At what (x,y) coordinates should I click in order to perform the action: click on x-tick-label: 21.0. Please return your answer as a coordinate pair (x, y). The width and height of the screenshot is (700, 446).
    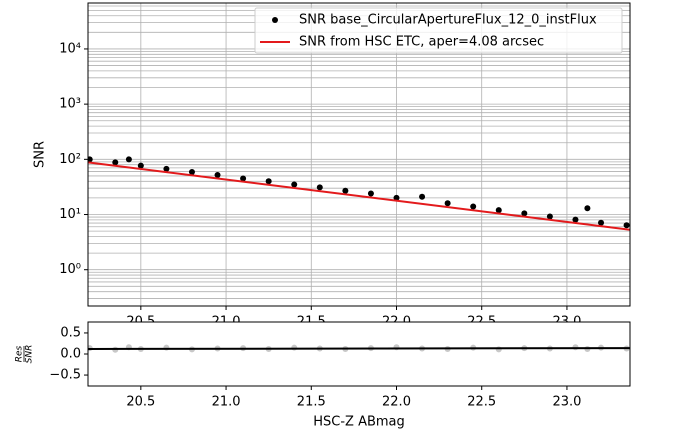
    Looking at the image, I should click on (226, 402).